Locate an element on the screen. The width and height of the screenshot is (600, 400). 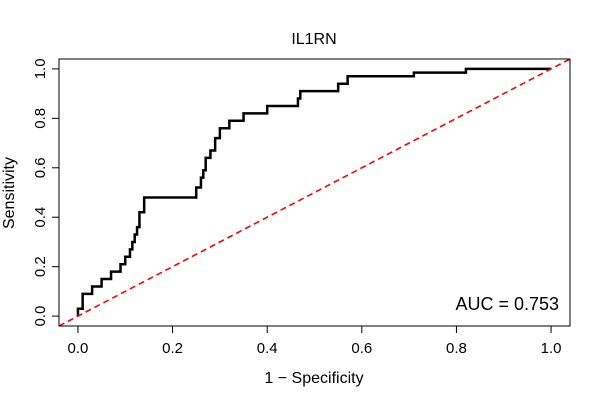
x-tick-label: 1.0 is located at coordinates (551, 348).